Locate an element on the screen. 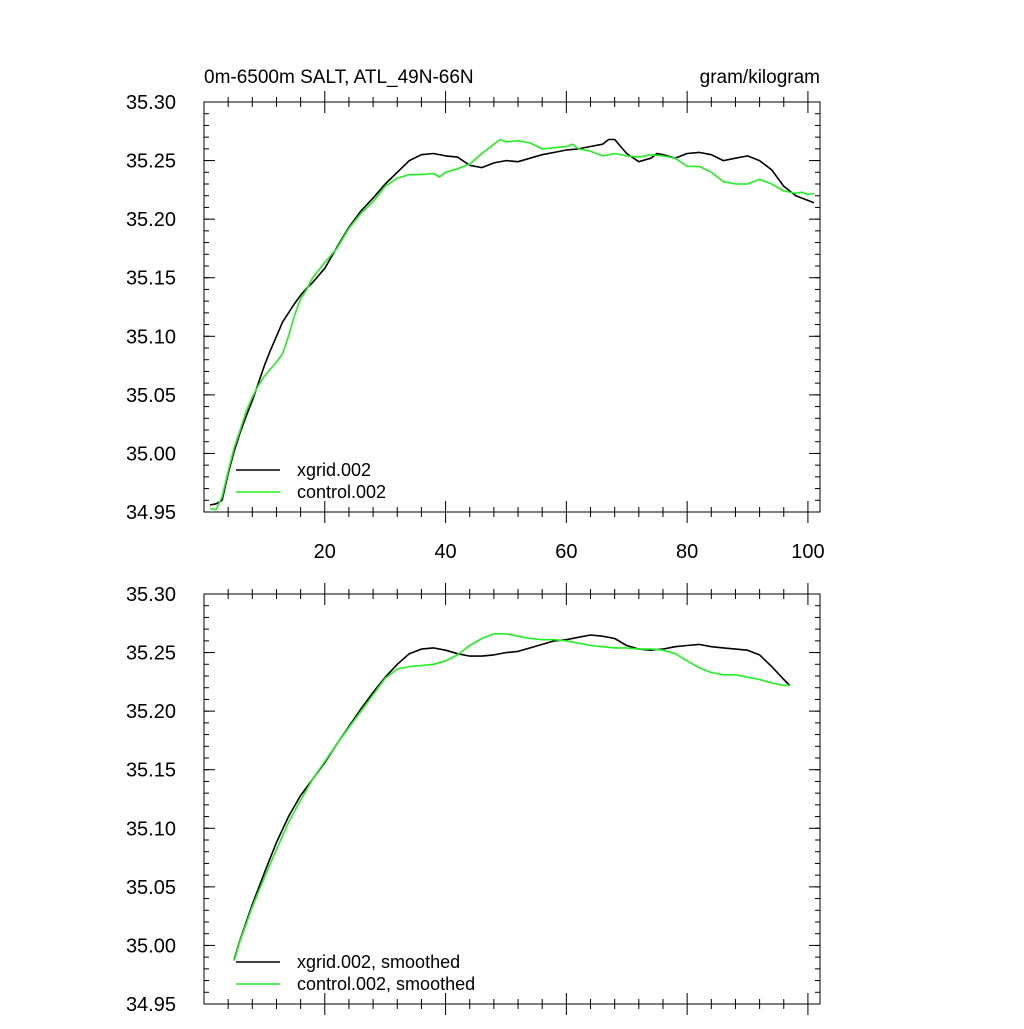 Image resolution: width=1024 pixels, height=1029 pixels. x-tick-label: 80 is located at coordinates (687, 552).